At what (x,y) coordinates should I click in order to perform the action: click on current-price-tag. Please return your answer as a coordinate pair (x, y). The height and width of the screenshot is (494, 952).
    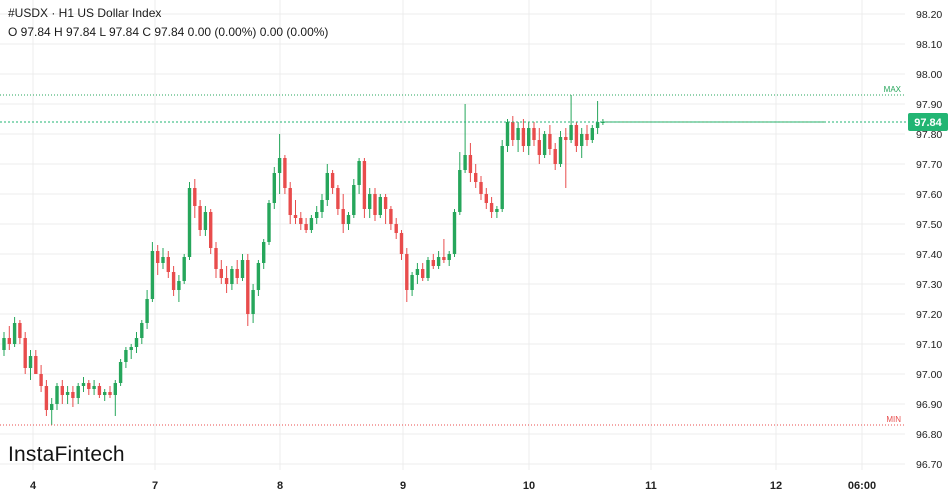
    Looking at the image, I should click on (928, 122).